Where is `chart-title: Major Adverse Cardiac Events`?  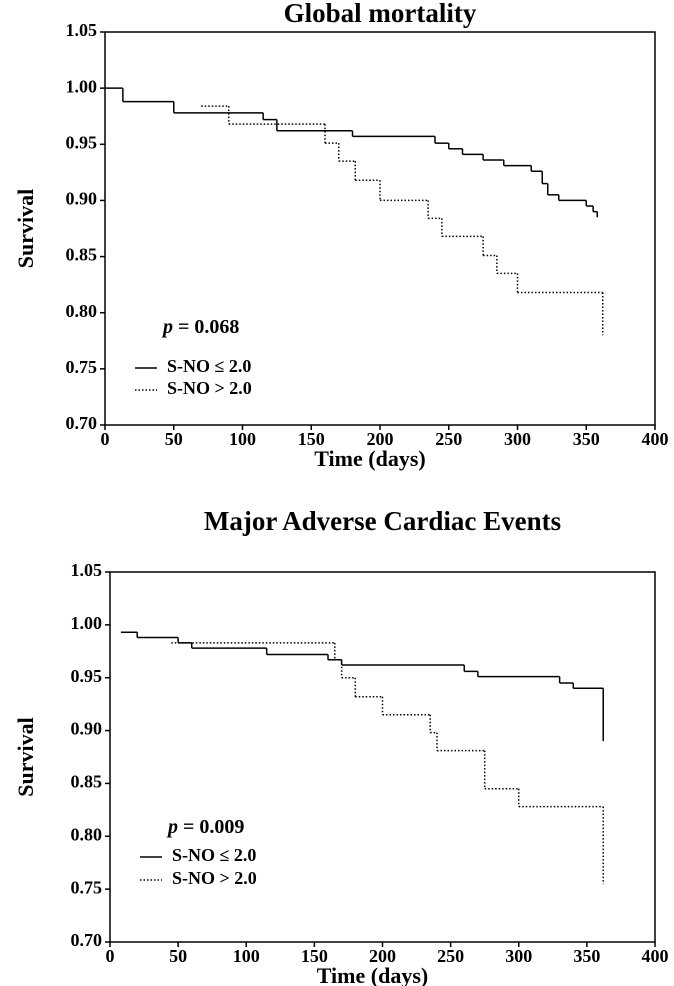
chart-title: Major Adverse Cardiac Events is located at coordinates (382, 521).